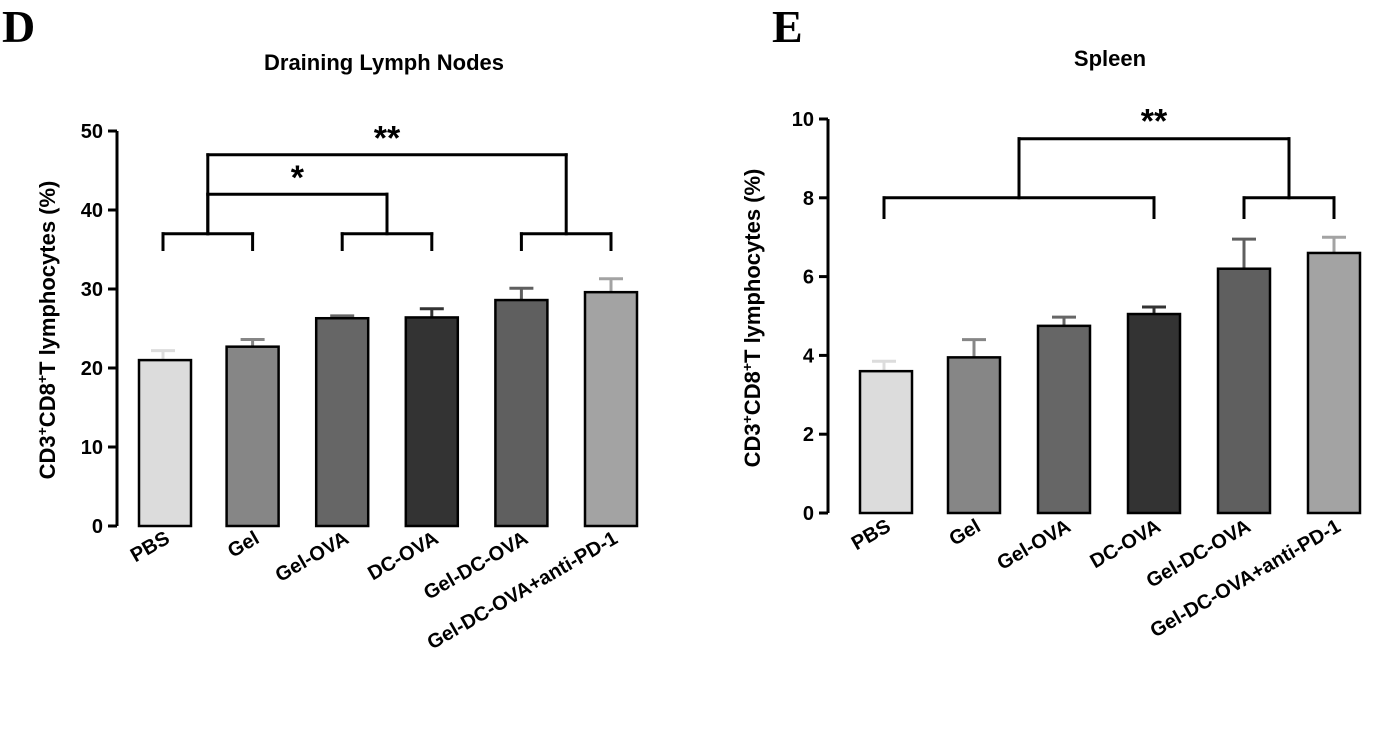  I want to click on significance-label: *, so click(298, 178).